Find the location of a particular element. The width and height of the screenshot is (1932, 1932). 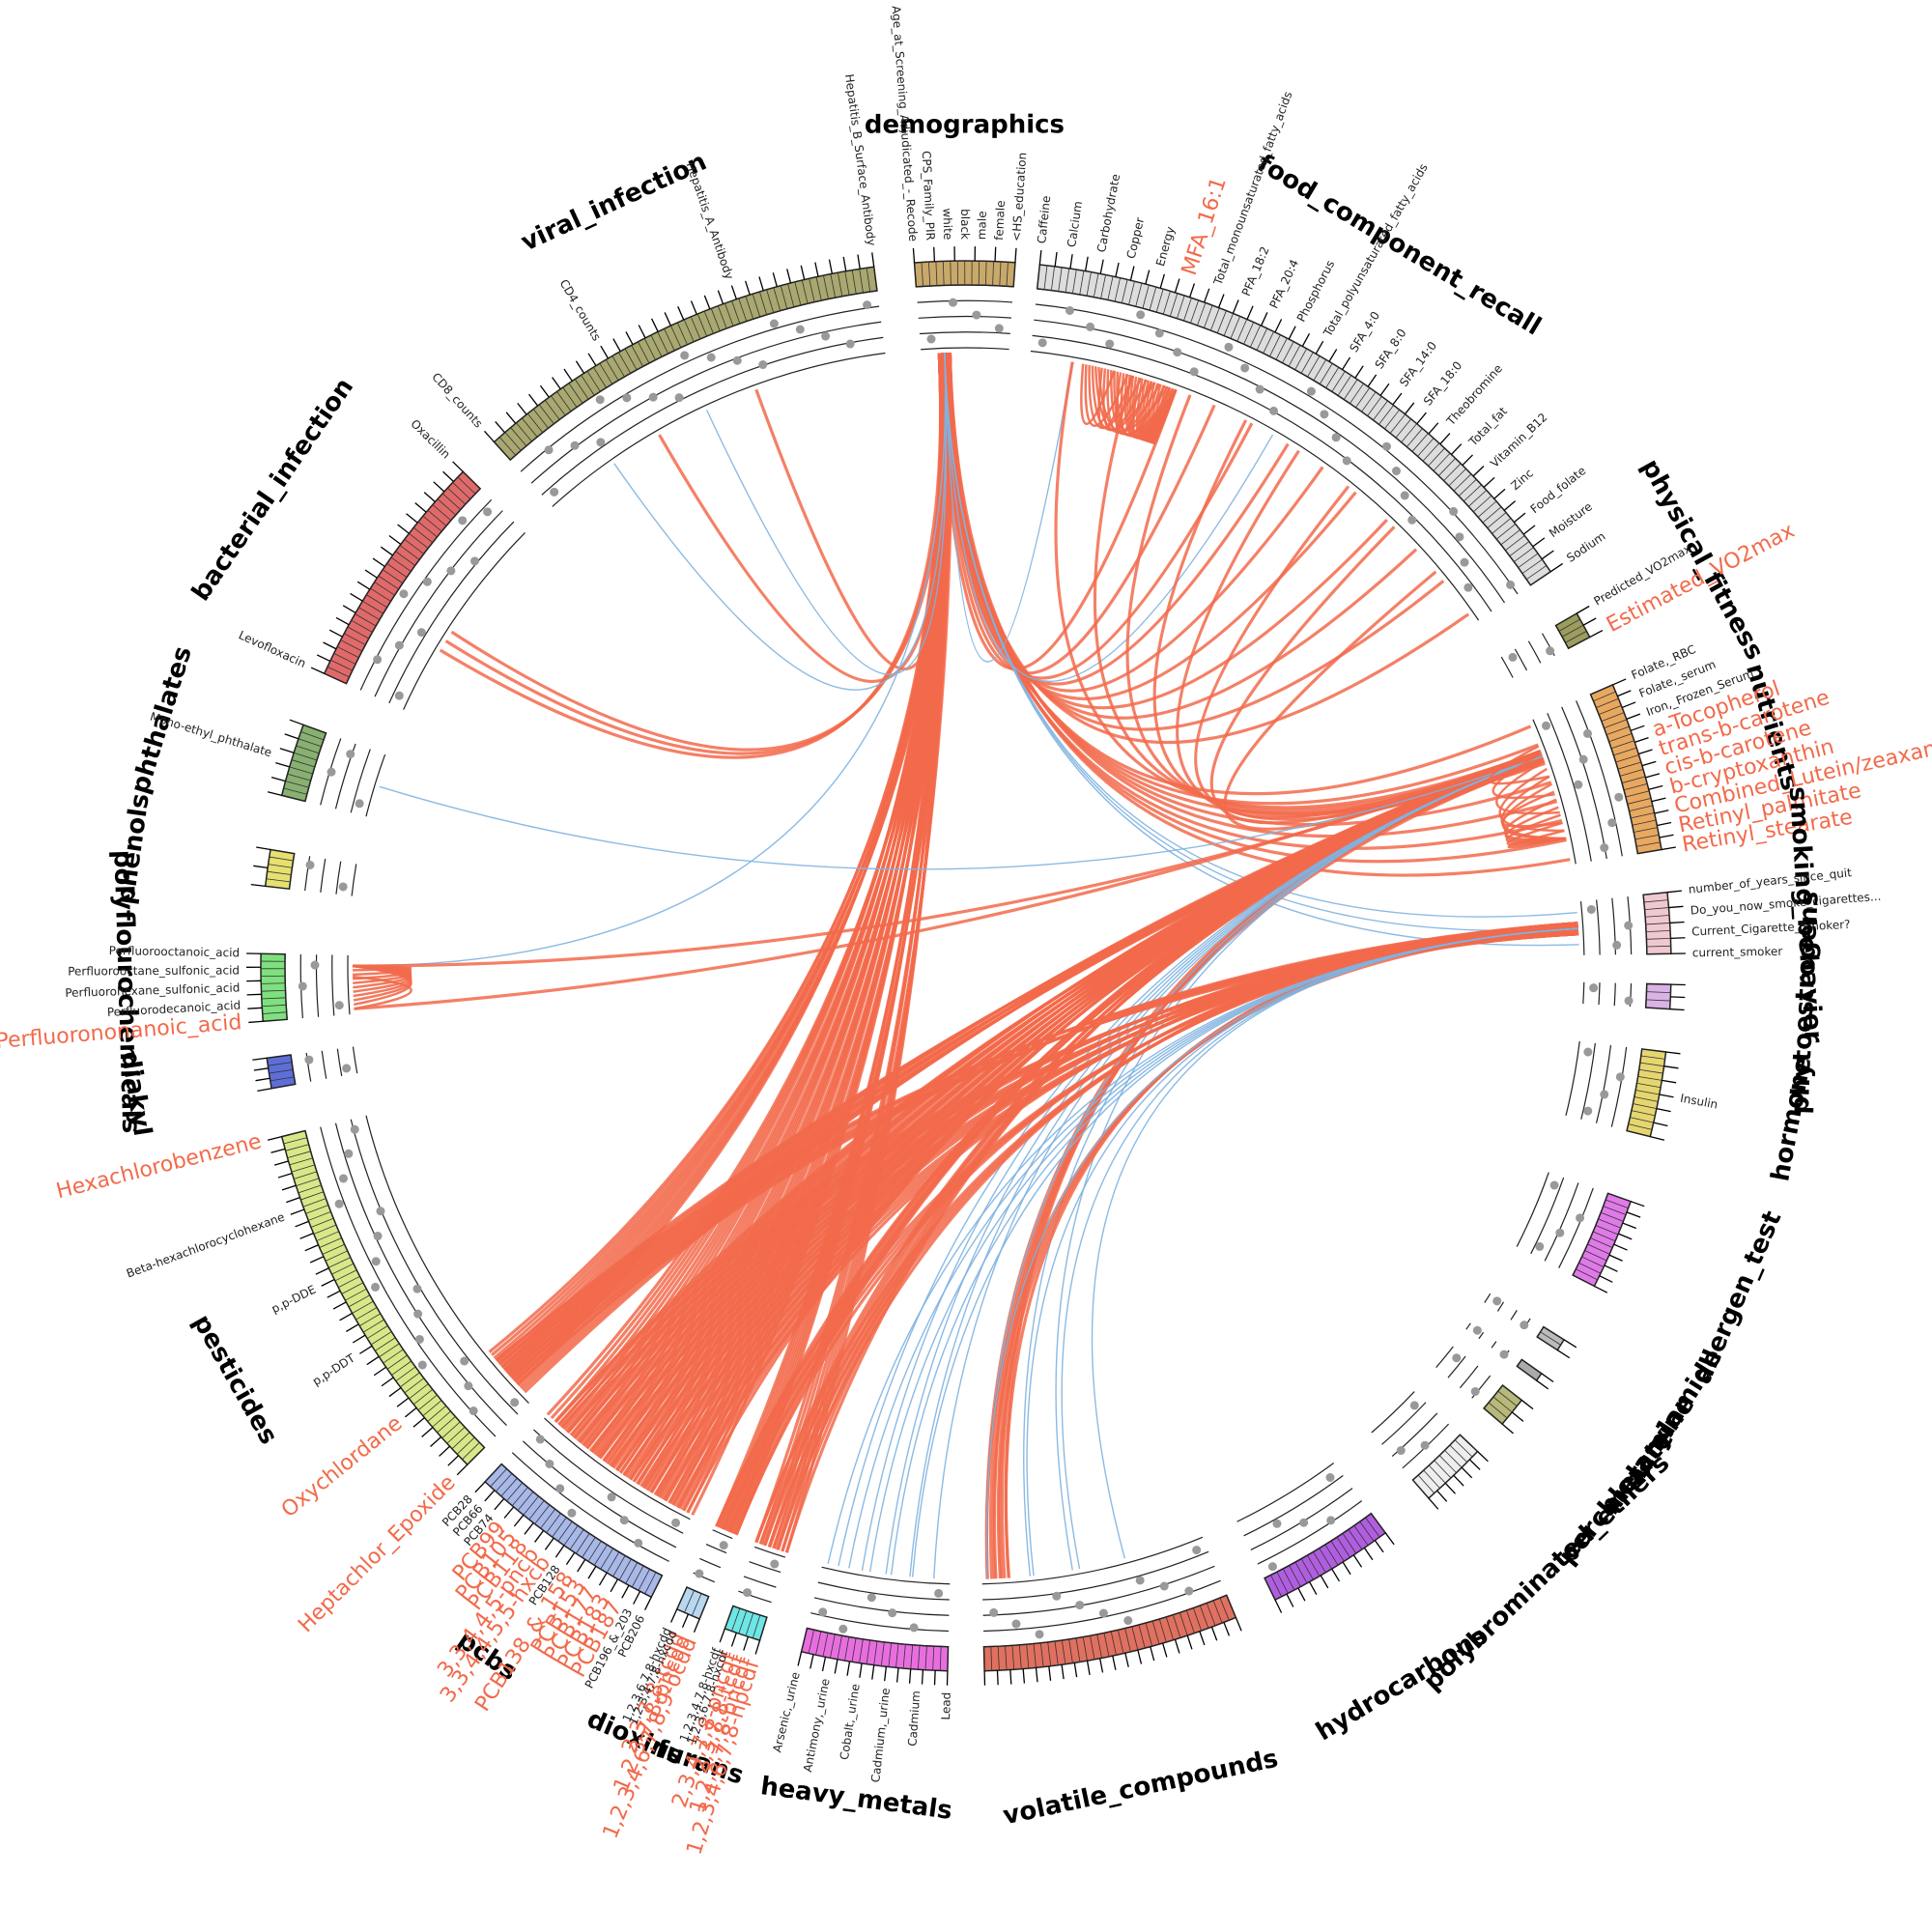

variable-label-food-component-recall-12: SFA_8:0 is located at coordinates (1391, 349).